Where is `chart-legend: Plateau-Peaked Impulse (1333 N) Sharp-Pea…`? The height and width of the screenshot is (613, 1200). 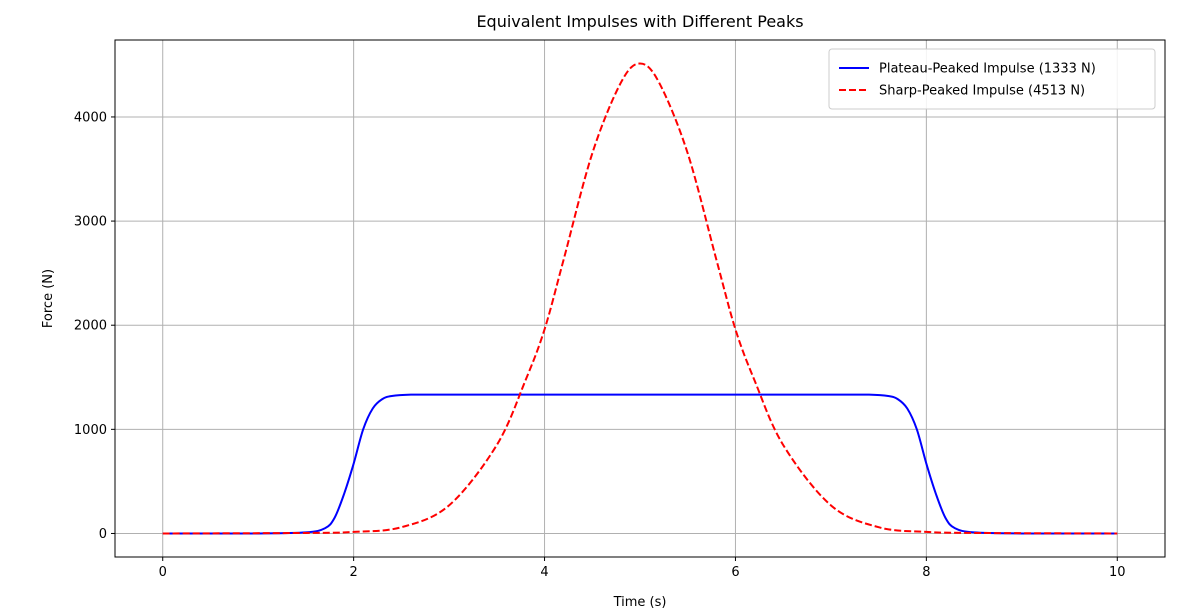
chart-legend: Plateau-Peaked Impulse (1333 N) Sharp-Pea… is located at coordinates (992, 79).